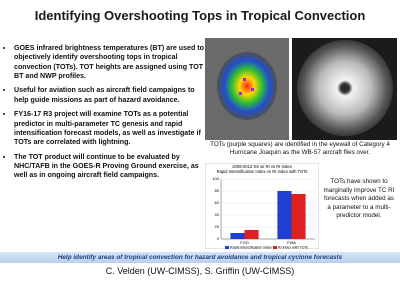 The image size is (400, 300). What do you see at coordinates (345, 88) in the screenshot?
I see `storm-visible` at bounding box center [345, 88].